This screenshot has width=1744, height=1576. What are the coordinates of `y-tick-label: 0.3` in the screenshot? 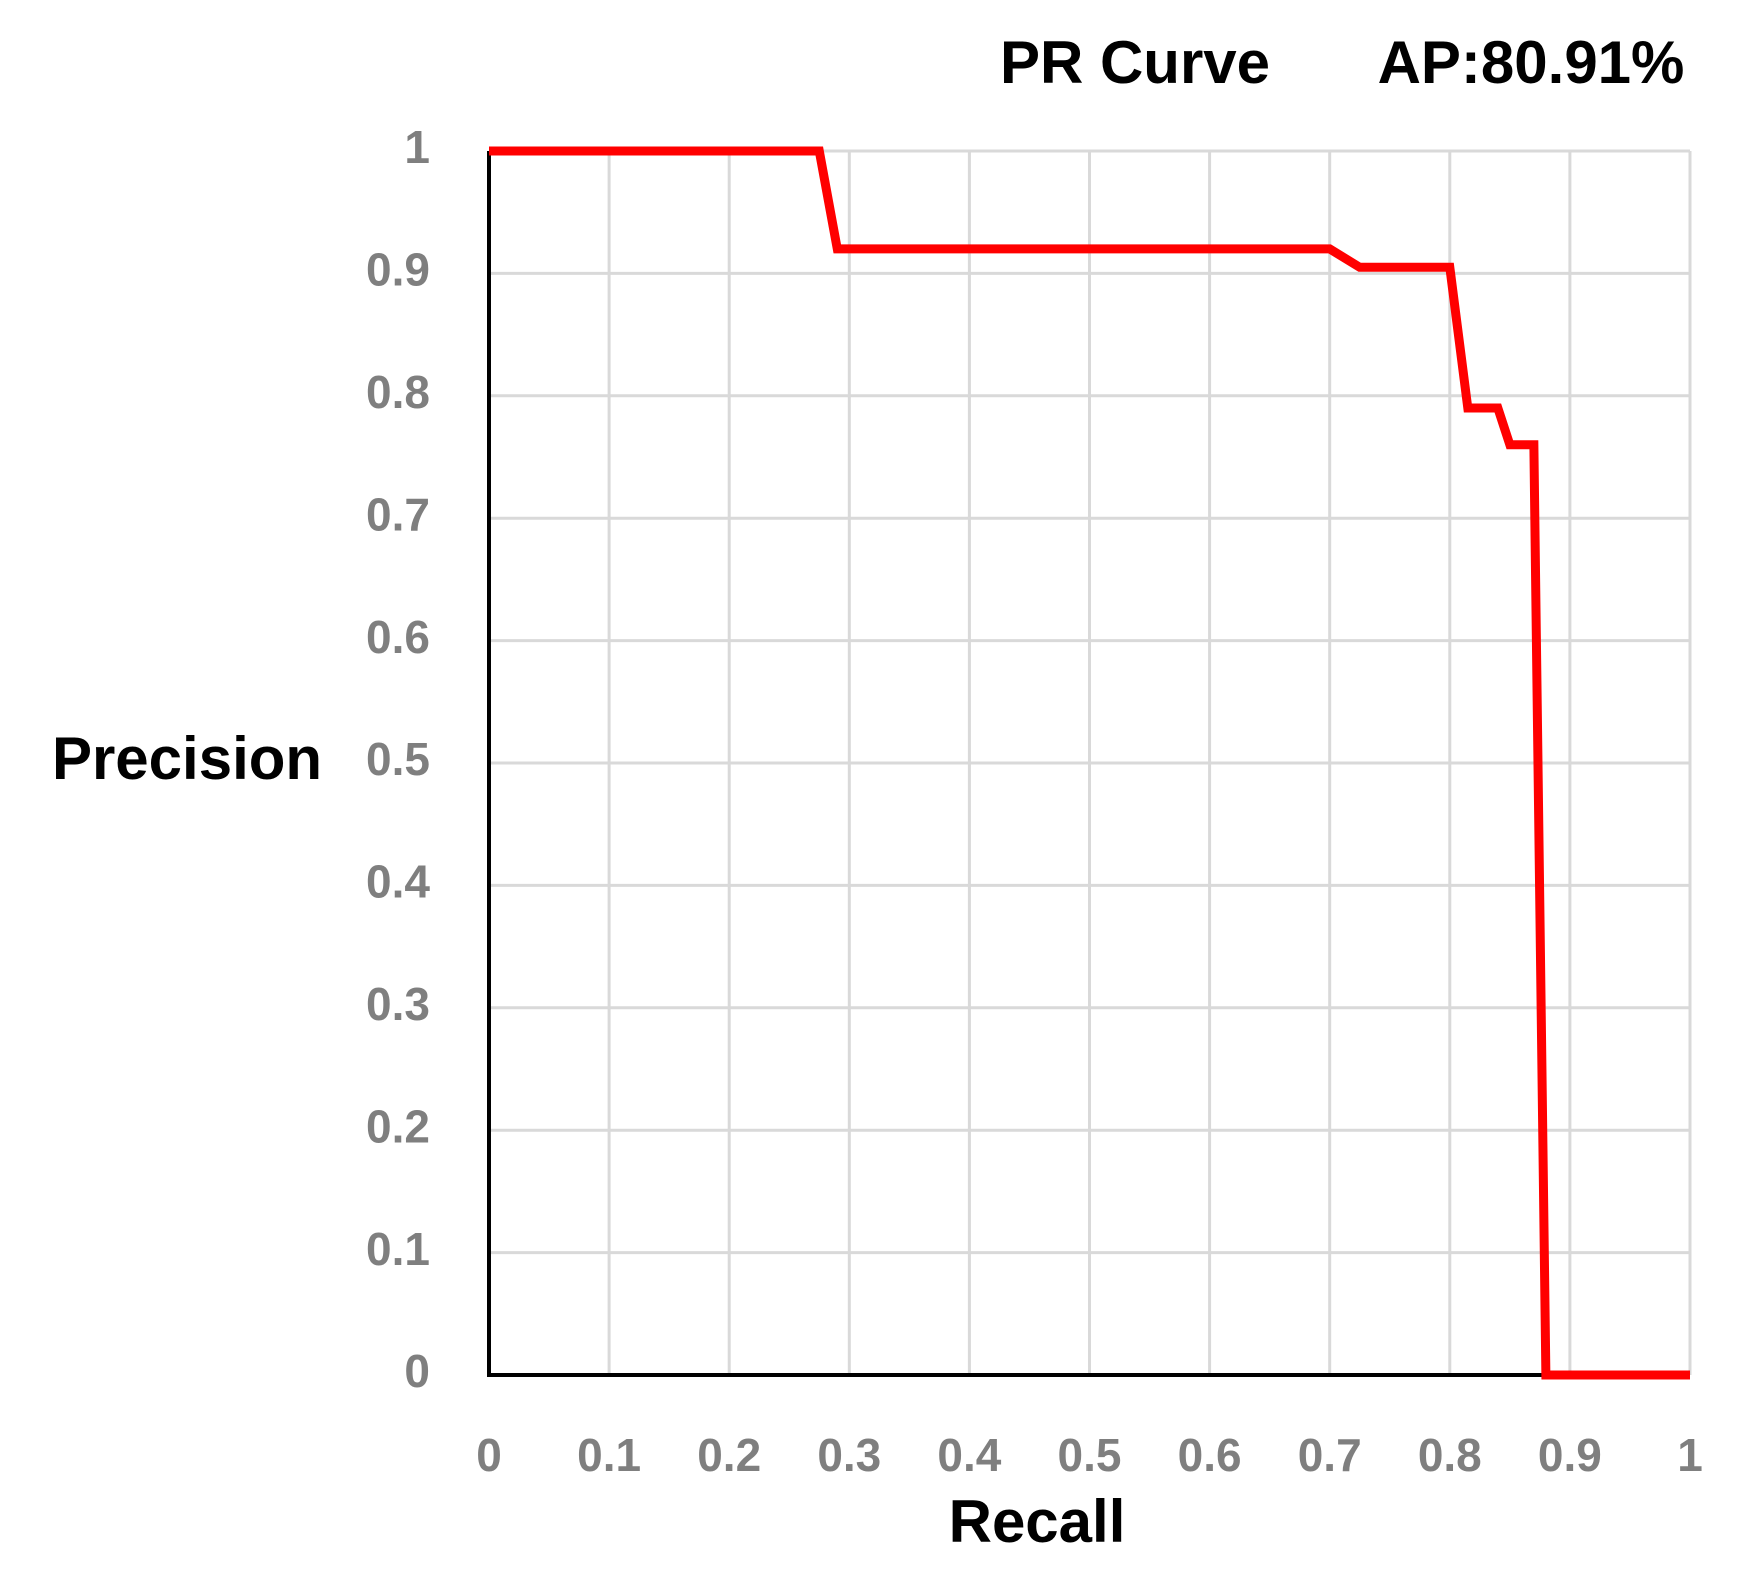 It's located at (398, 1004).